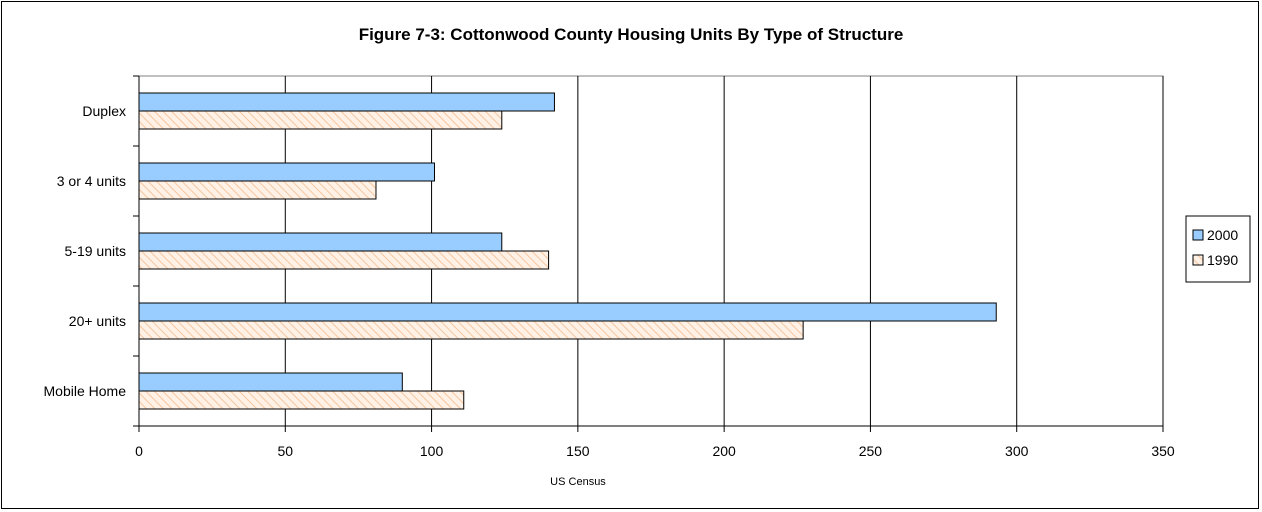 The image size is (1262, 512). I want to click on x-tick-label: 300, so click(1017, 451).